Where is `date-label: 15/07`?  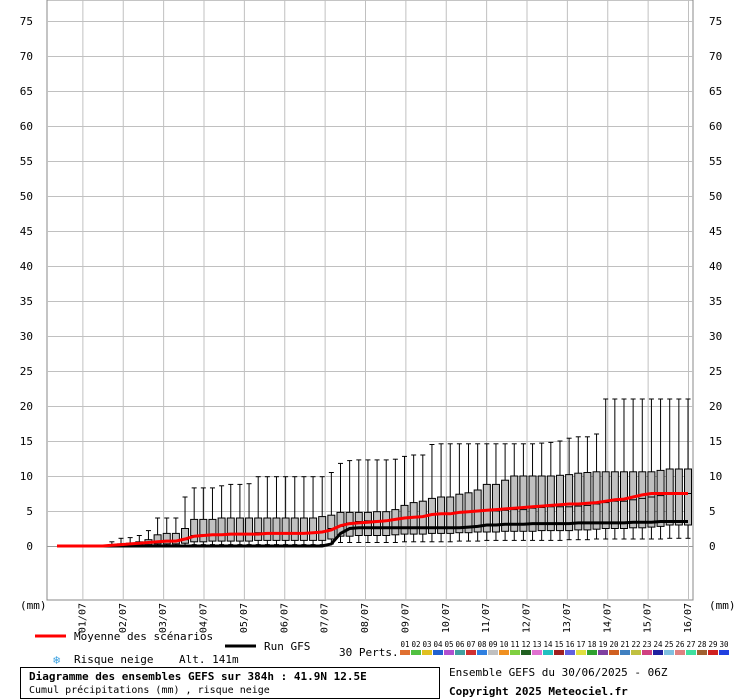 date-label: 15/07 is located at coordinates (648, 618).